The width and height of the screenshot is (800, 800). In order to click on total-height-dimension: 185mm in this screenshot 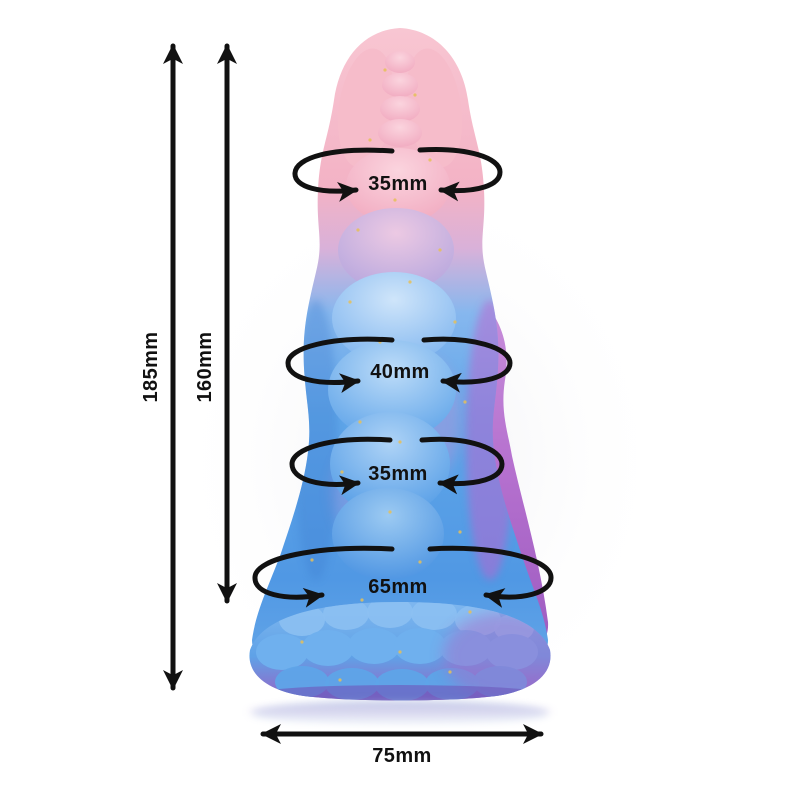, I will do `click(161, 367)`.